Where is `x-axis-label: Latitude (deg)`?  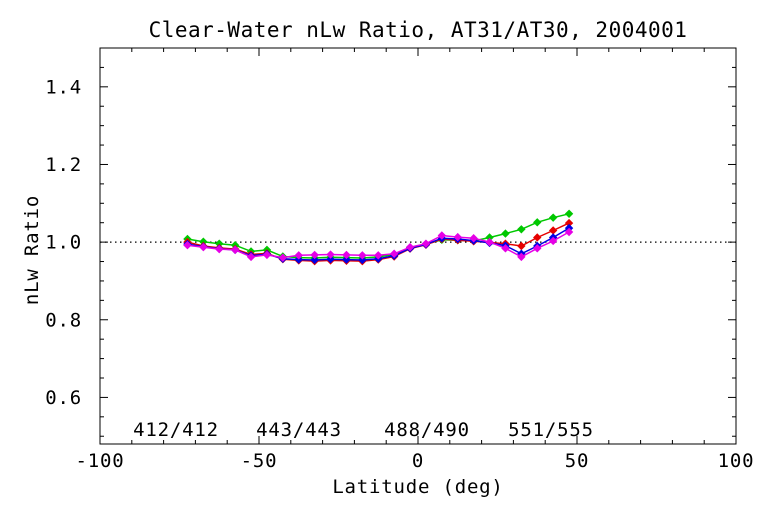 x-axis-label: Latitude (deg) is located at coordinates (417, 487).